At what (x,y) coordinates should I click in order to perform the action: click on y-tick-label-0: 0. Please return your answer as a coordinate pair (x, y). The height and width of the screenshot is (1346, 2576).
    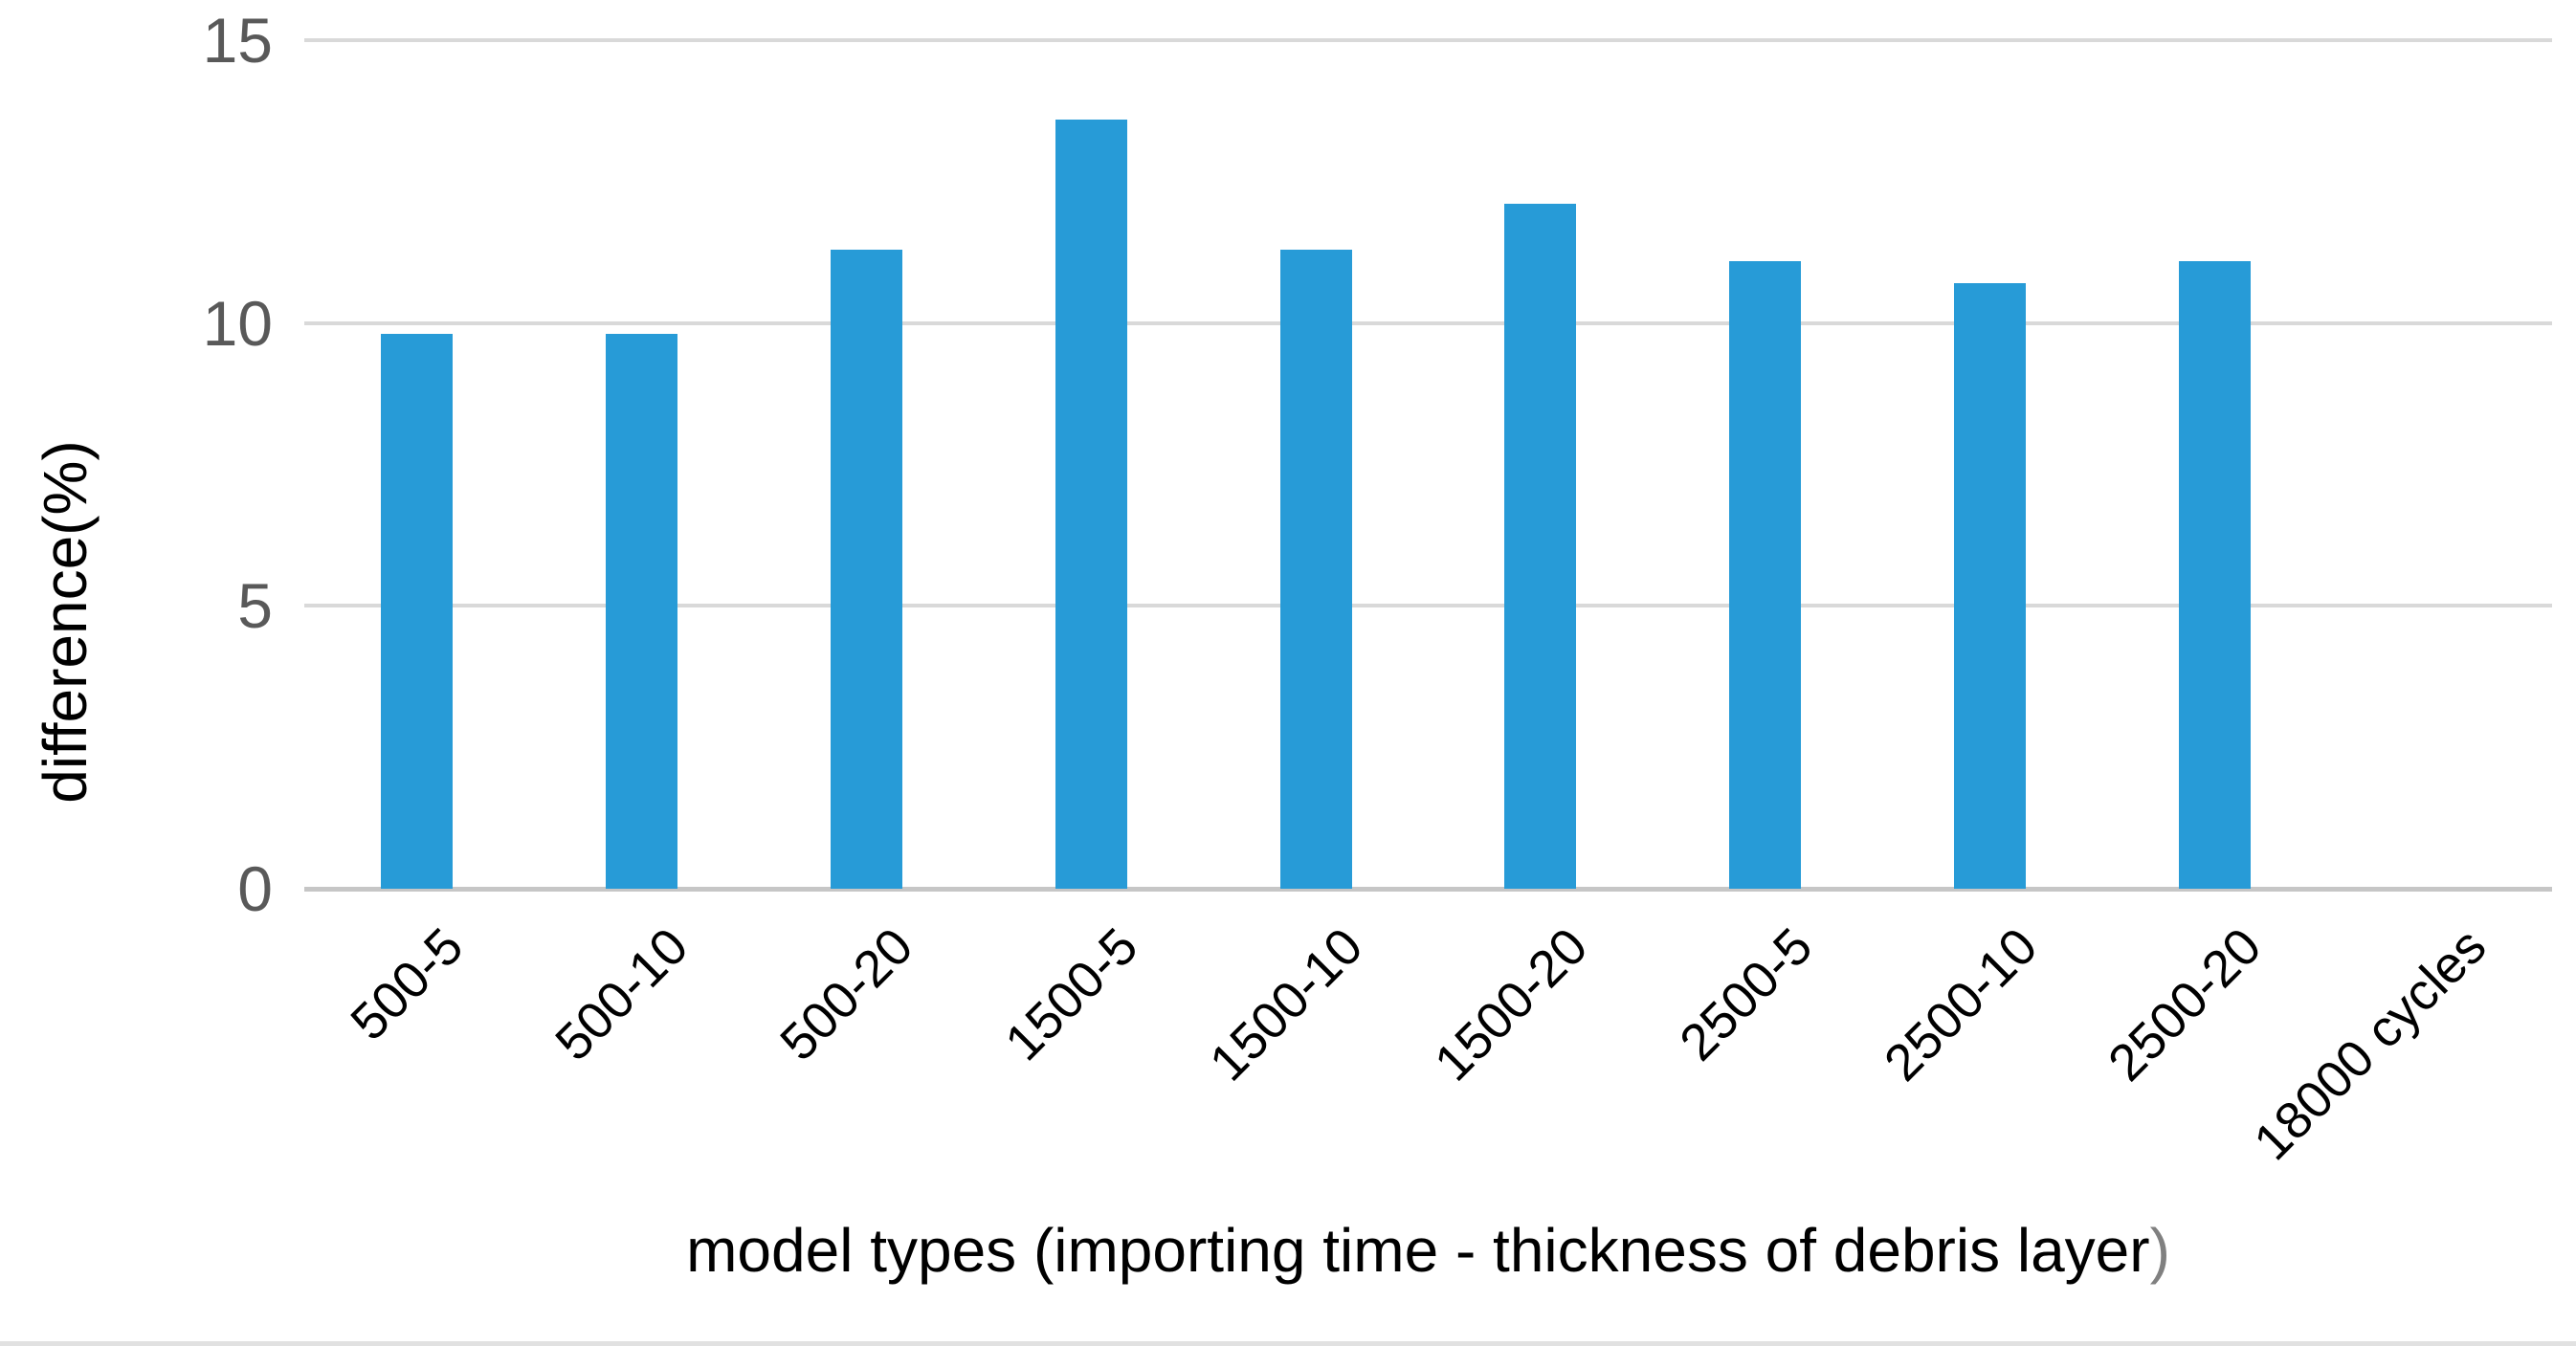
    Looking at the image, I should click on (255, 889).